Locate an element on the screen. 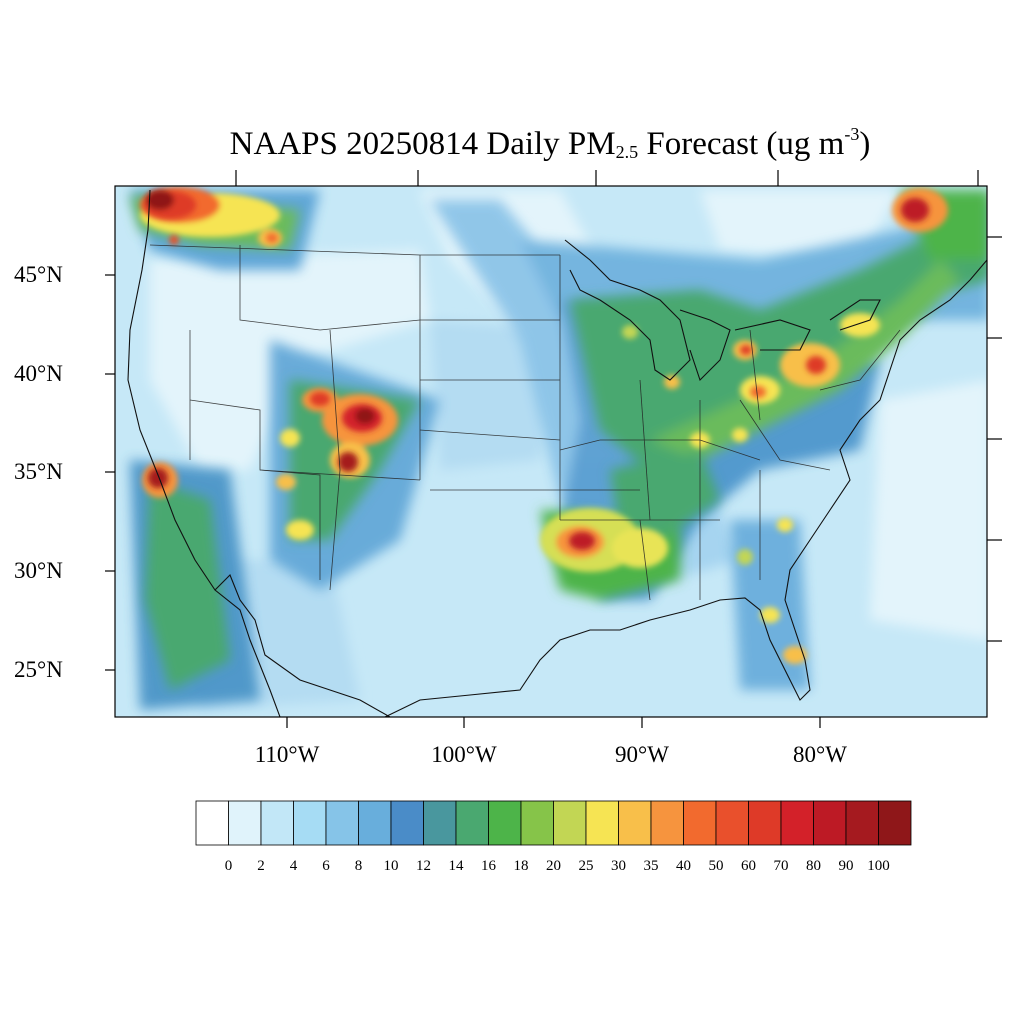  colorbar is located at coordinates (553, 823).